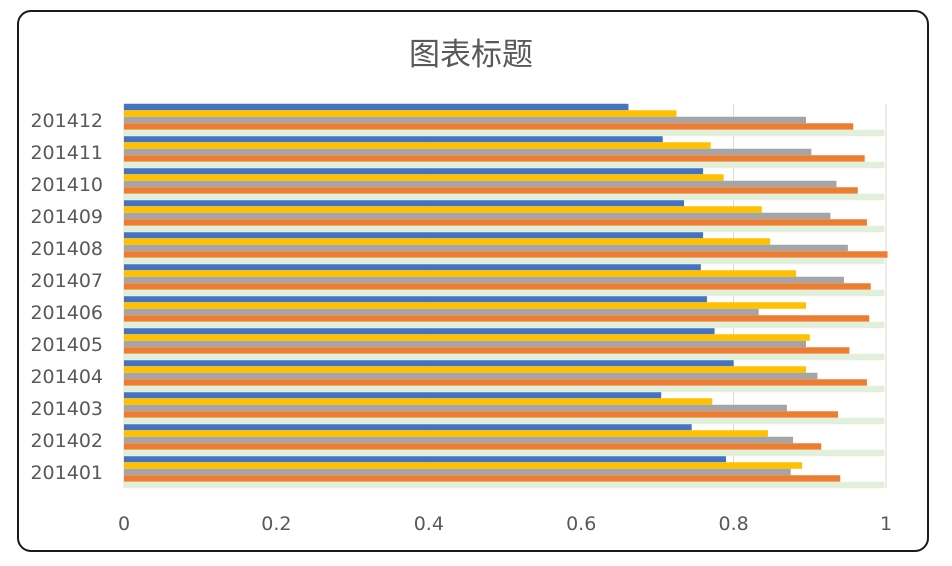  I want to click on bar-201408-s2, so click(447, 241).